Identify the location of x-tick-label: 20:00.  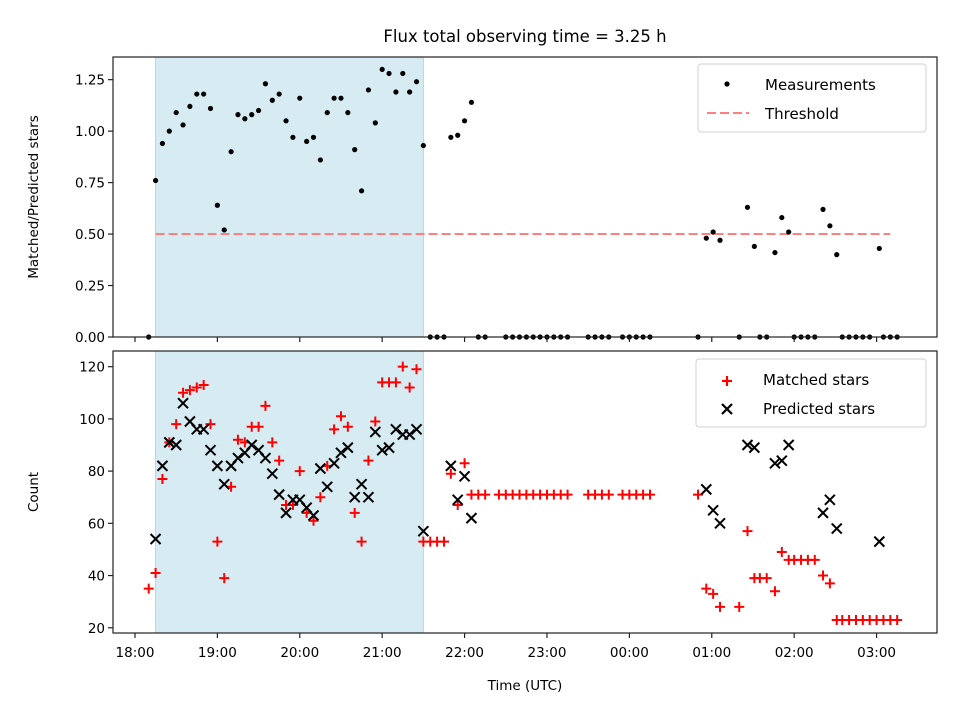
(299, 653).